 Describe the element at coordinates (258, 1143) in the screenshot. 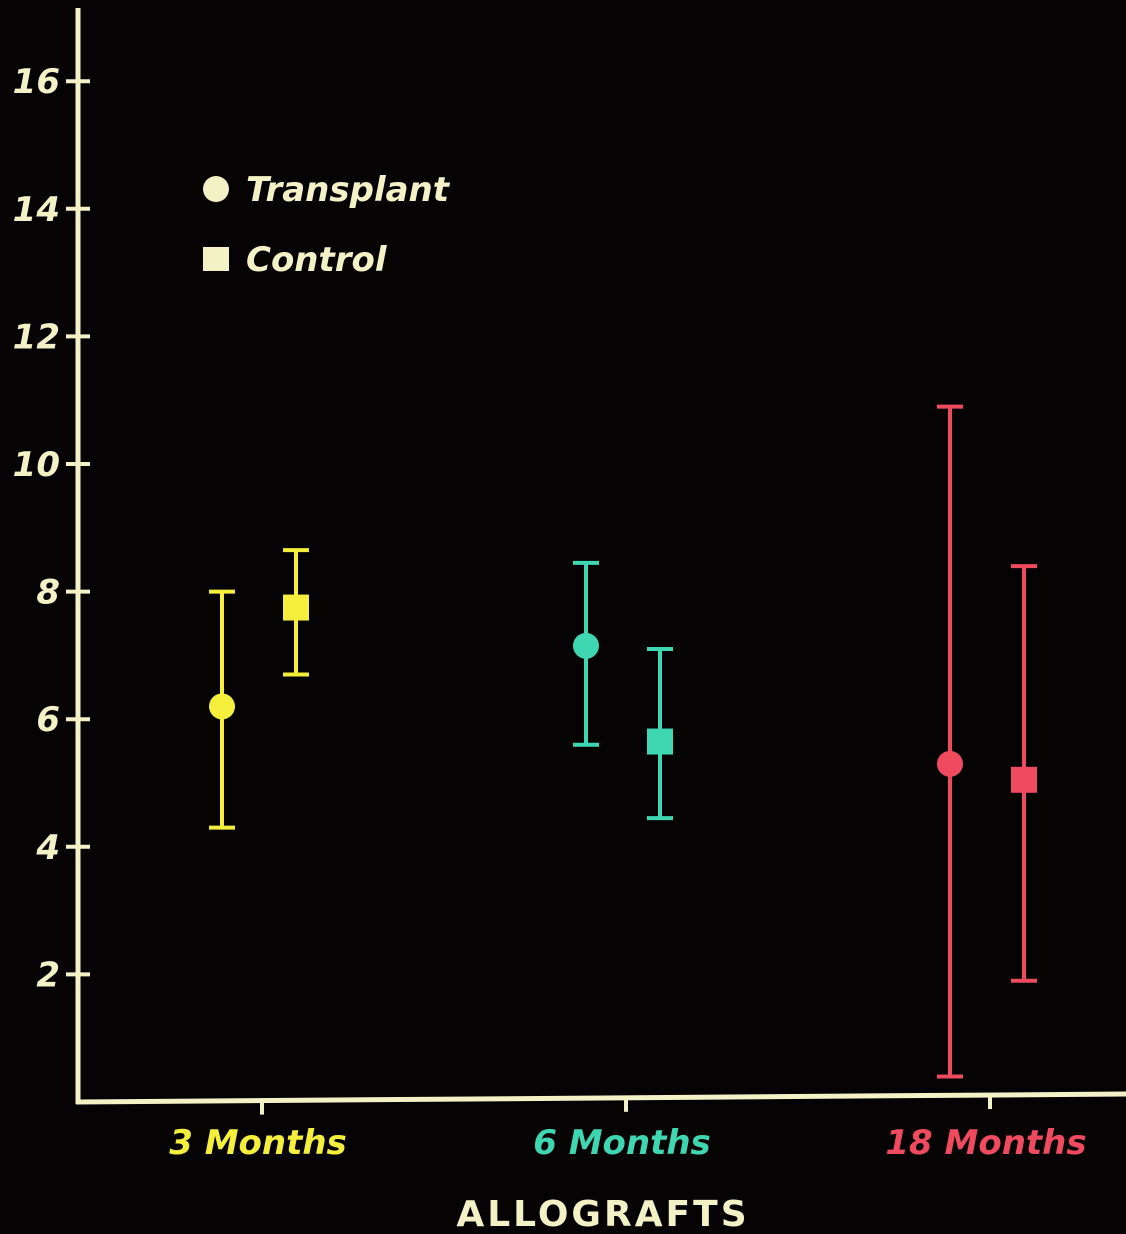

I see `x-tick-label: 3 Months` at that location.